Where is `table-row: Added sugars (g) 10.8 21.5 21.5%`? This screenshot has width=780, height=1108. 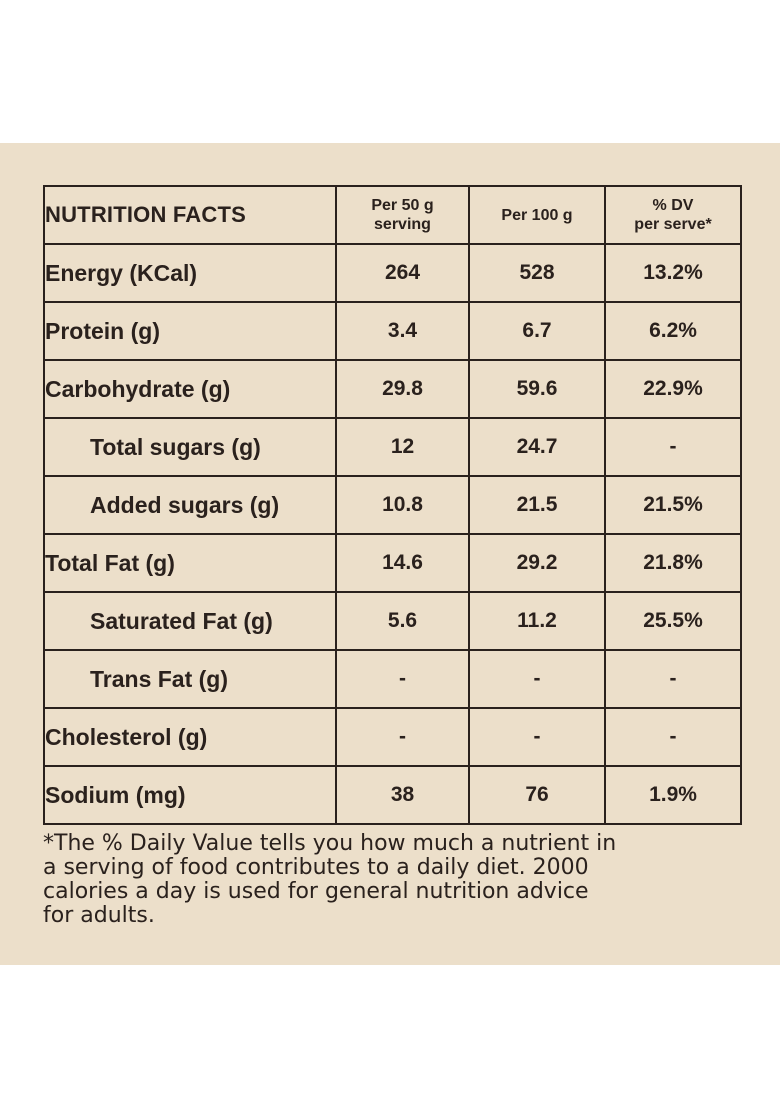
table-row: Added sugars (g) 10.8 21.5 21.5% is located at coordinates (392, 505).